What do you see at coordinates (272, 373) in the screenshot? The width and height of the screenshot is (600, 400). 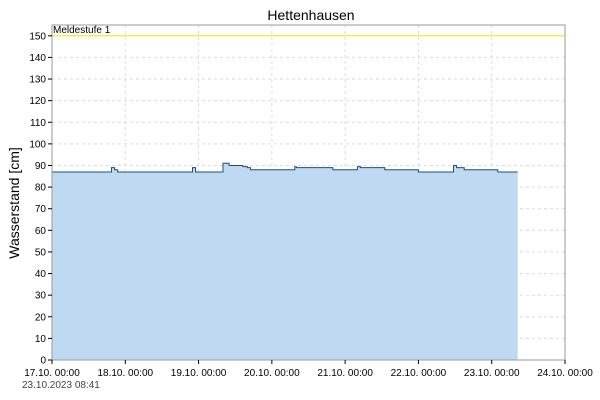 I see `x-tick-label: 20.10. 00:00` at bounding box center [272, 373].